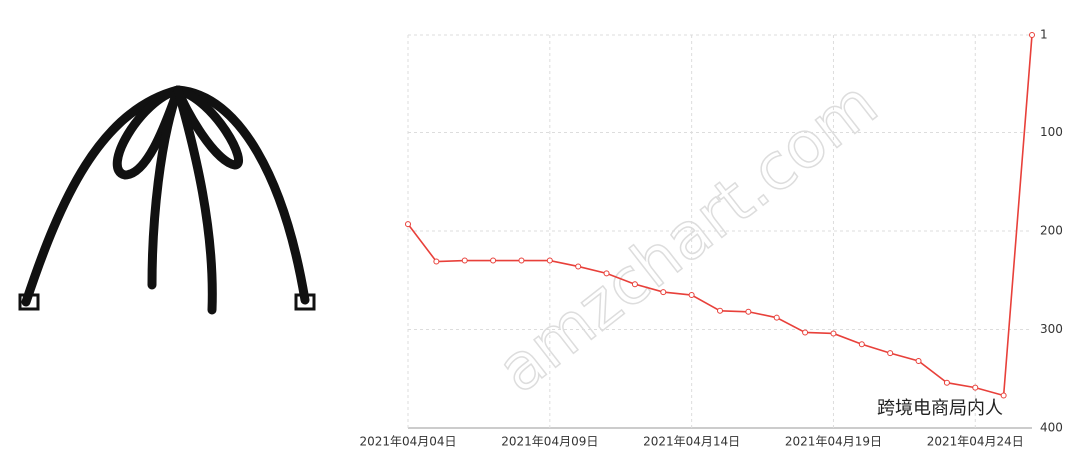  Describe the element at coordinates (1051, 329) in the screenshot. I see `y-tick-label: 300` at that location.